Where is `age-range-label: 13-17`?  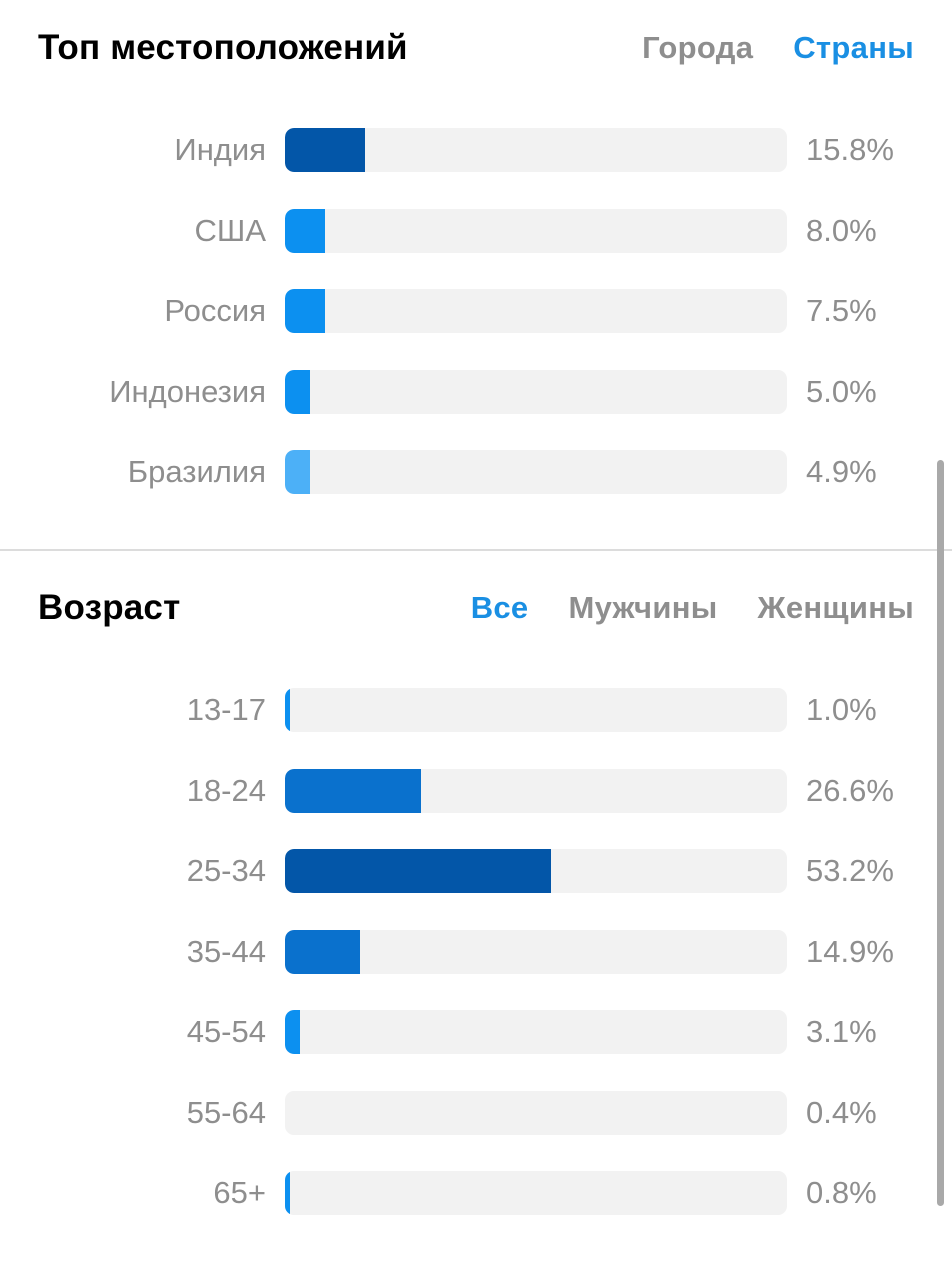
age-range-label: 13-17 is located at coordinates (226, 709).